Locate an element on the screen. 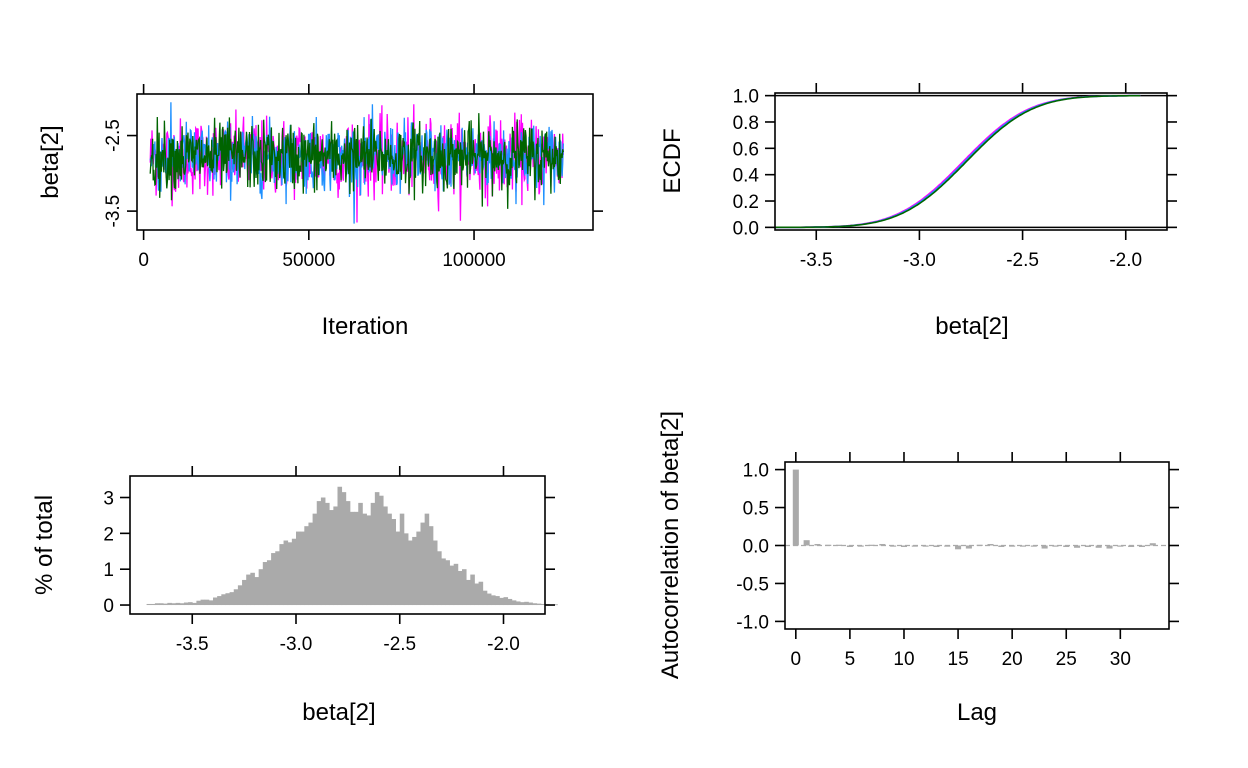 The height and width of the screenshot is (768, 1248). autocorr-axes: 0 5 10 15 20 25 30 -1.0 -0.5 0.0 0.5 1.0 is located at coordinates (957, 561).